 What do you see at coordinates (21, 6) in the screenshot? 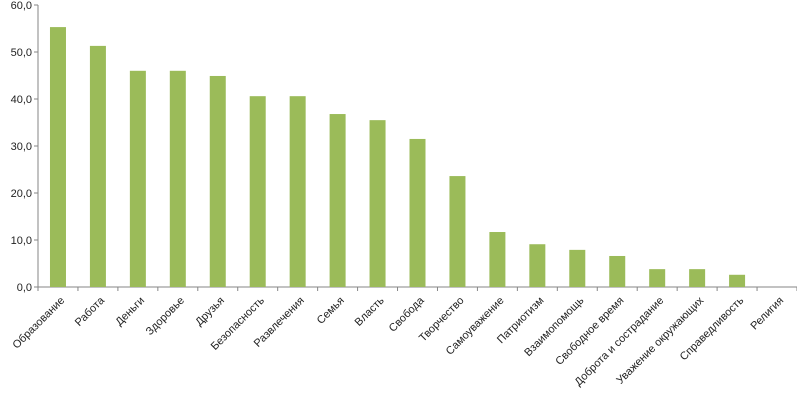
I see `y-tick-label: 60,0` at bounding box center [21, 6].